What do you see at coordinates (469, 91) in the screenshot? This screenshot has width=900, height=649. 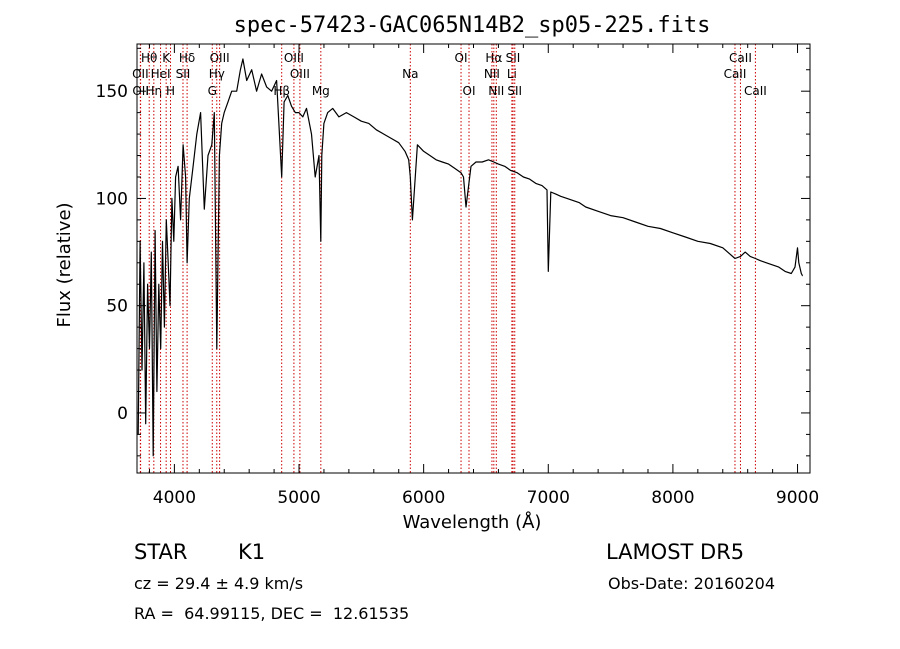 I see `line-label-18: OI` at bounding box center [469, 91].